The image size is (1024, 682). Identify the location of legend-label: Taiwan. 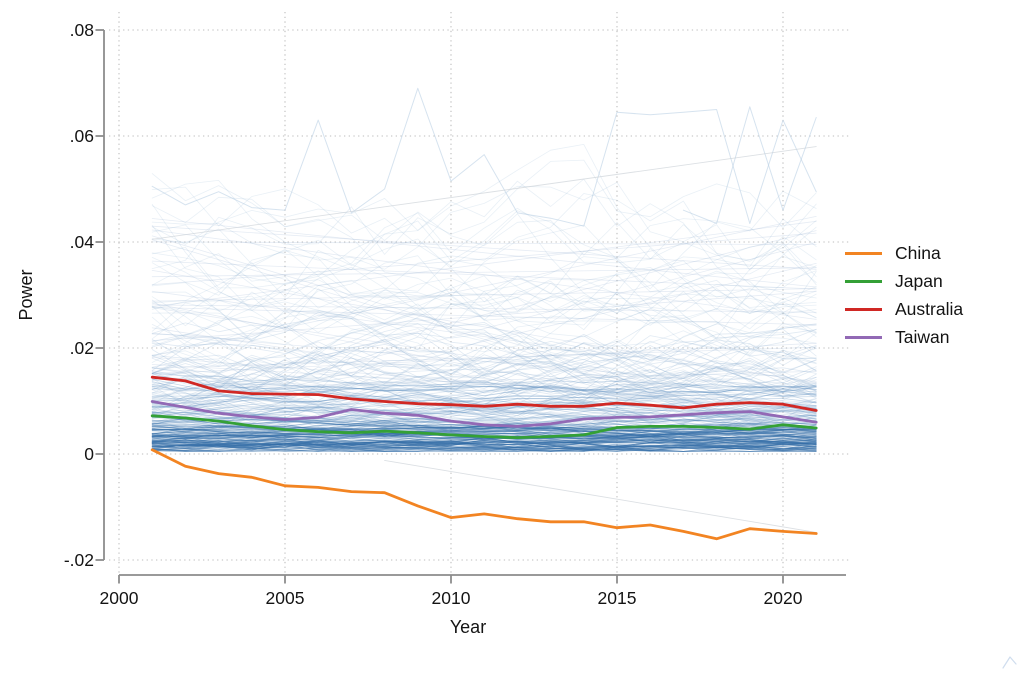
(922, 336).